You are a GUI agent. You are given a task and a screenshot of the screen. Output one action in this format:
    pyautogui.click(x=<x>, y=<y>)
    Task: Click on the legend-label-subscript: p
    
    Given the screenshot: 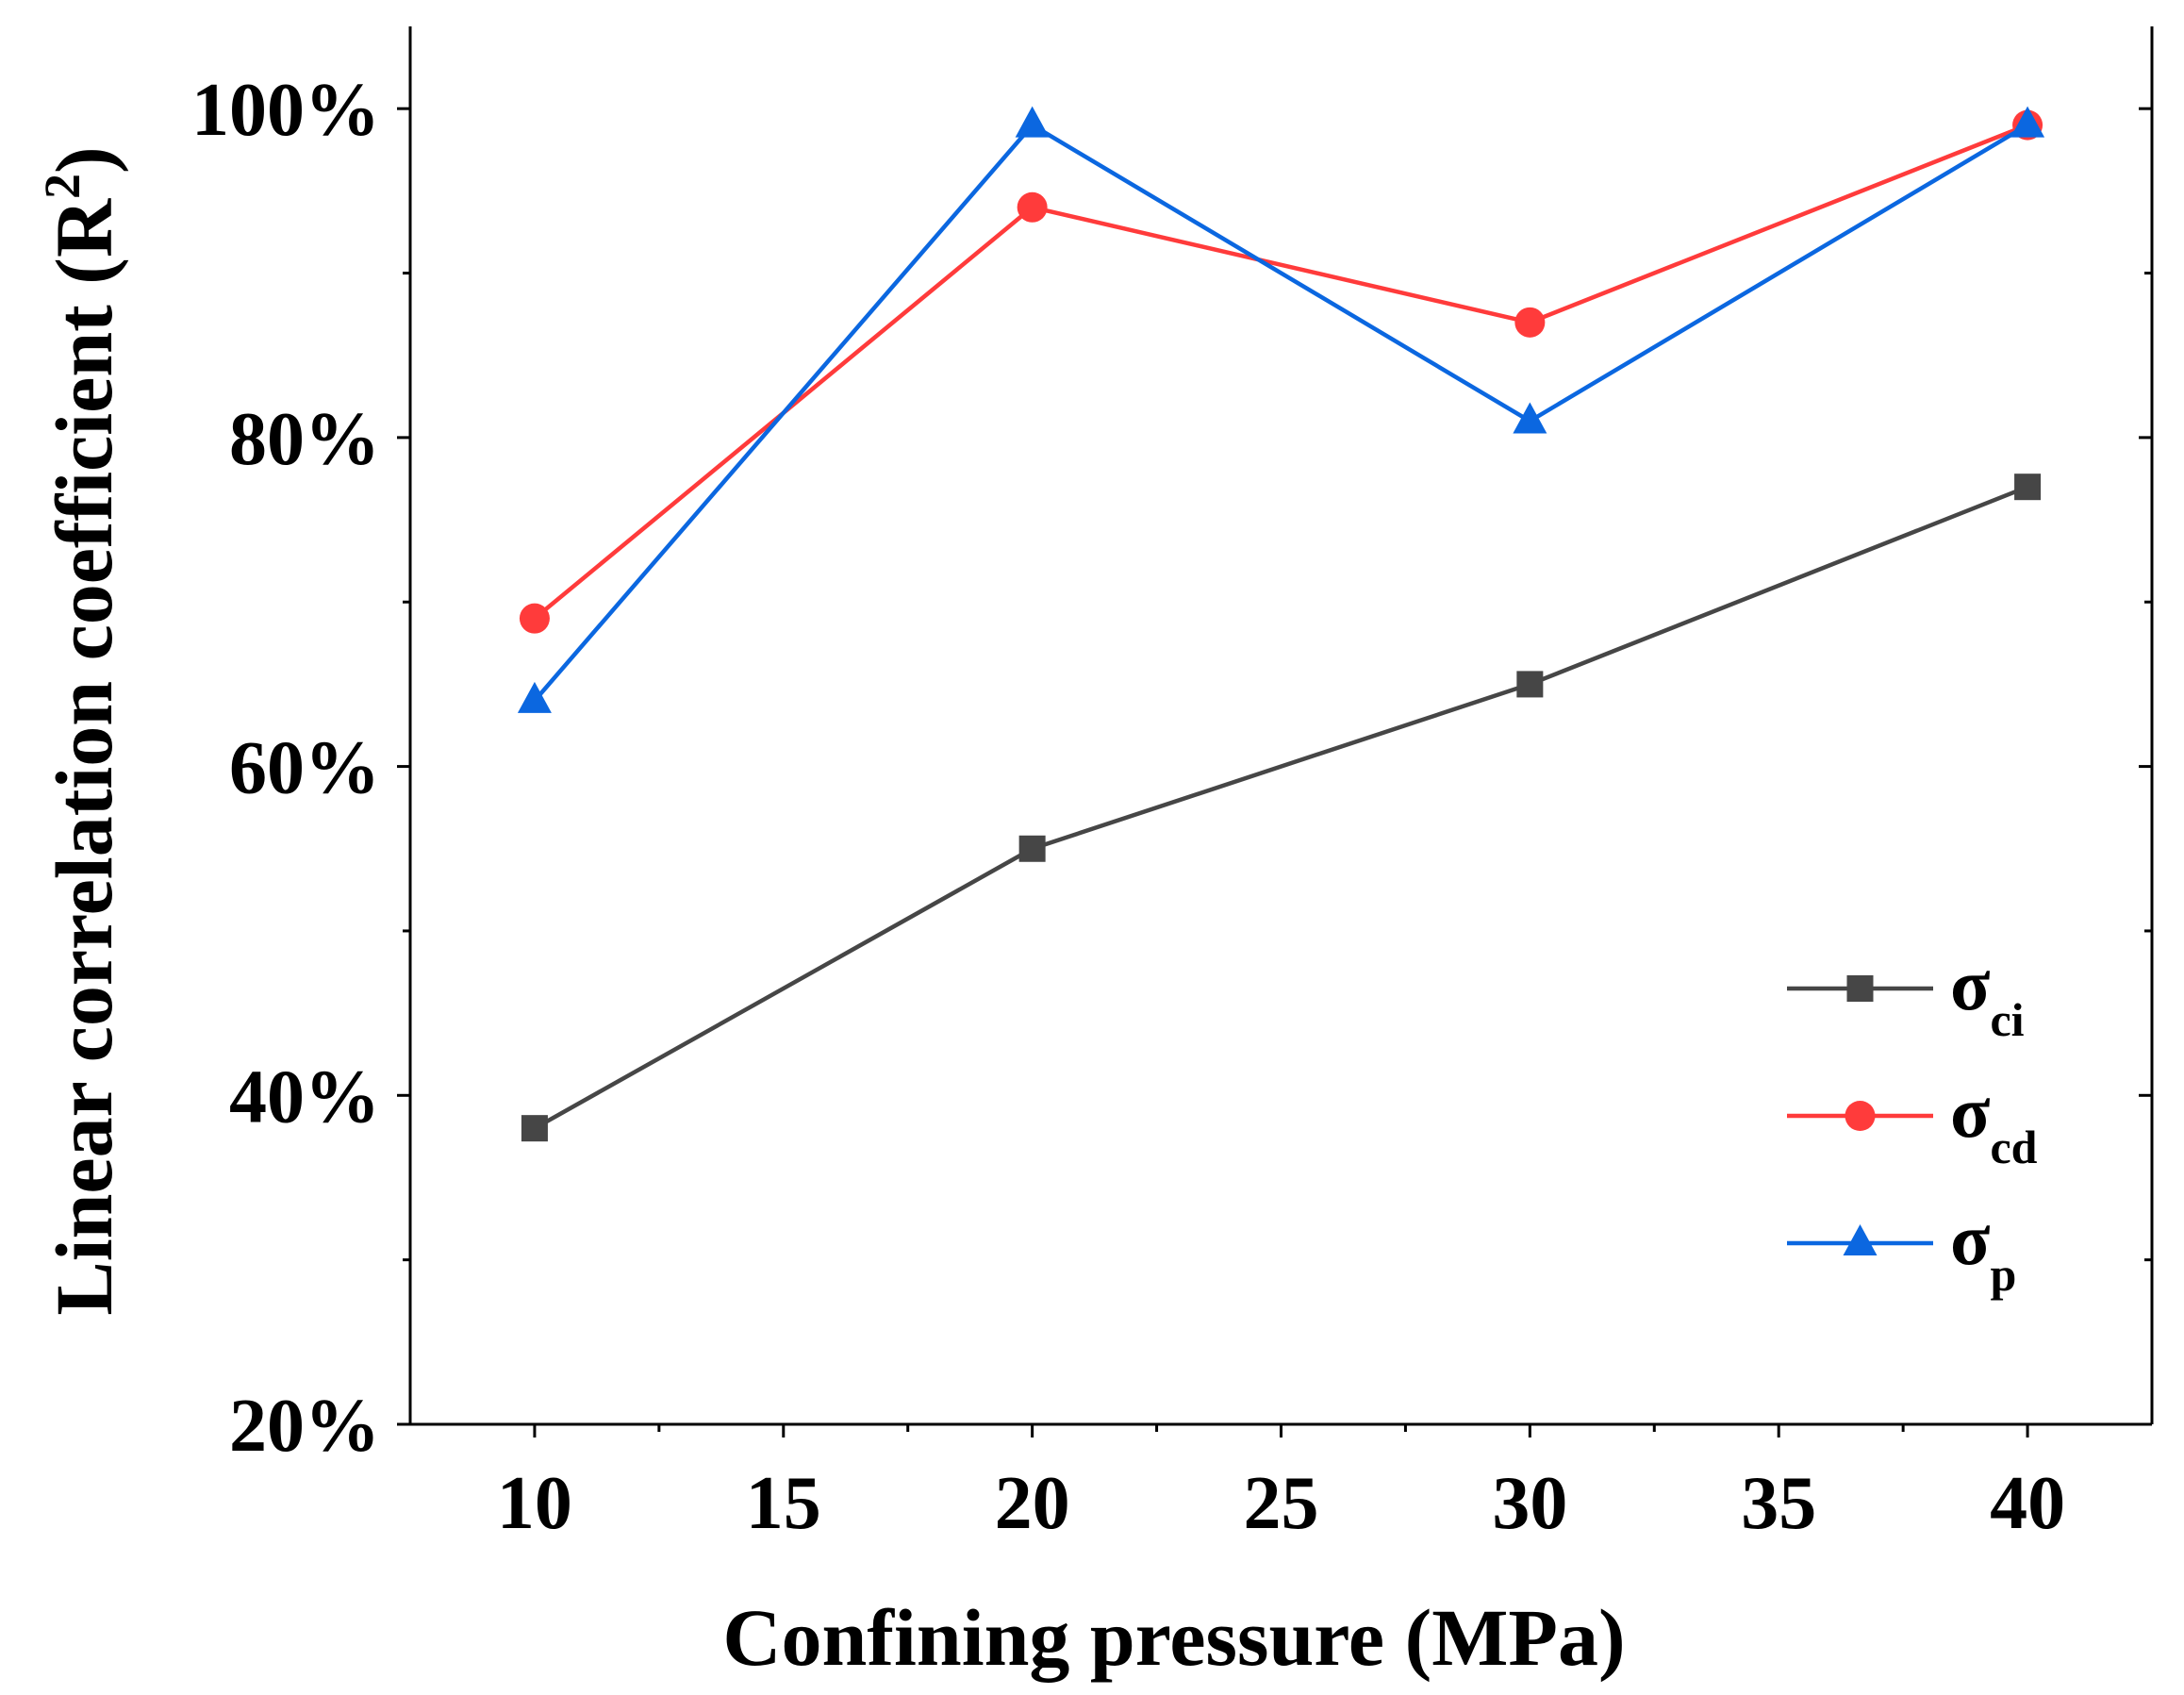 What is the action you would take?
    pyautogui.click(x=2003, y=1274)
    